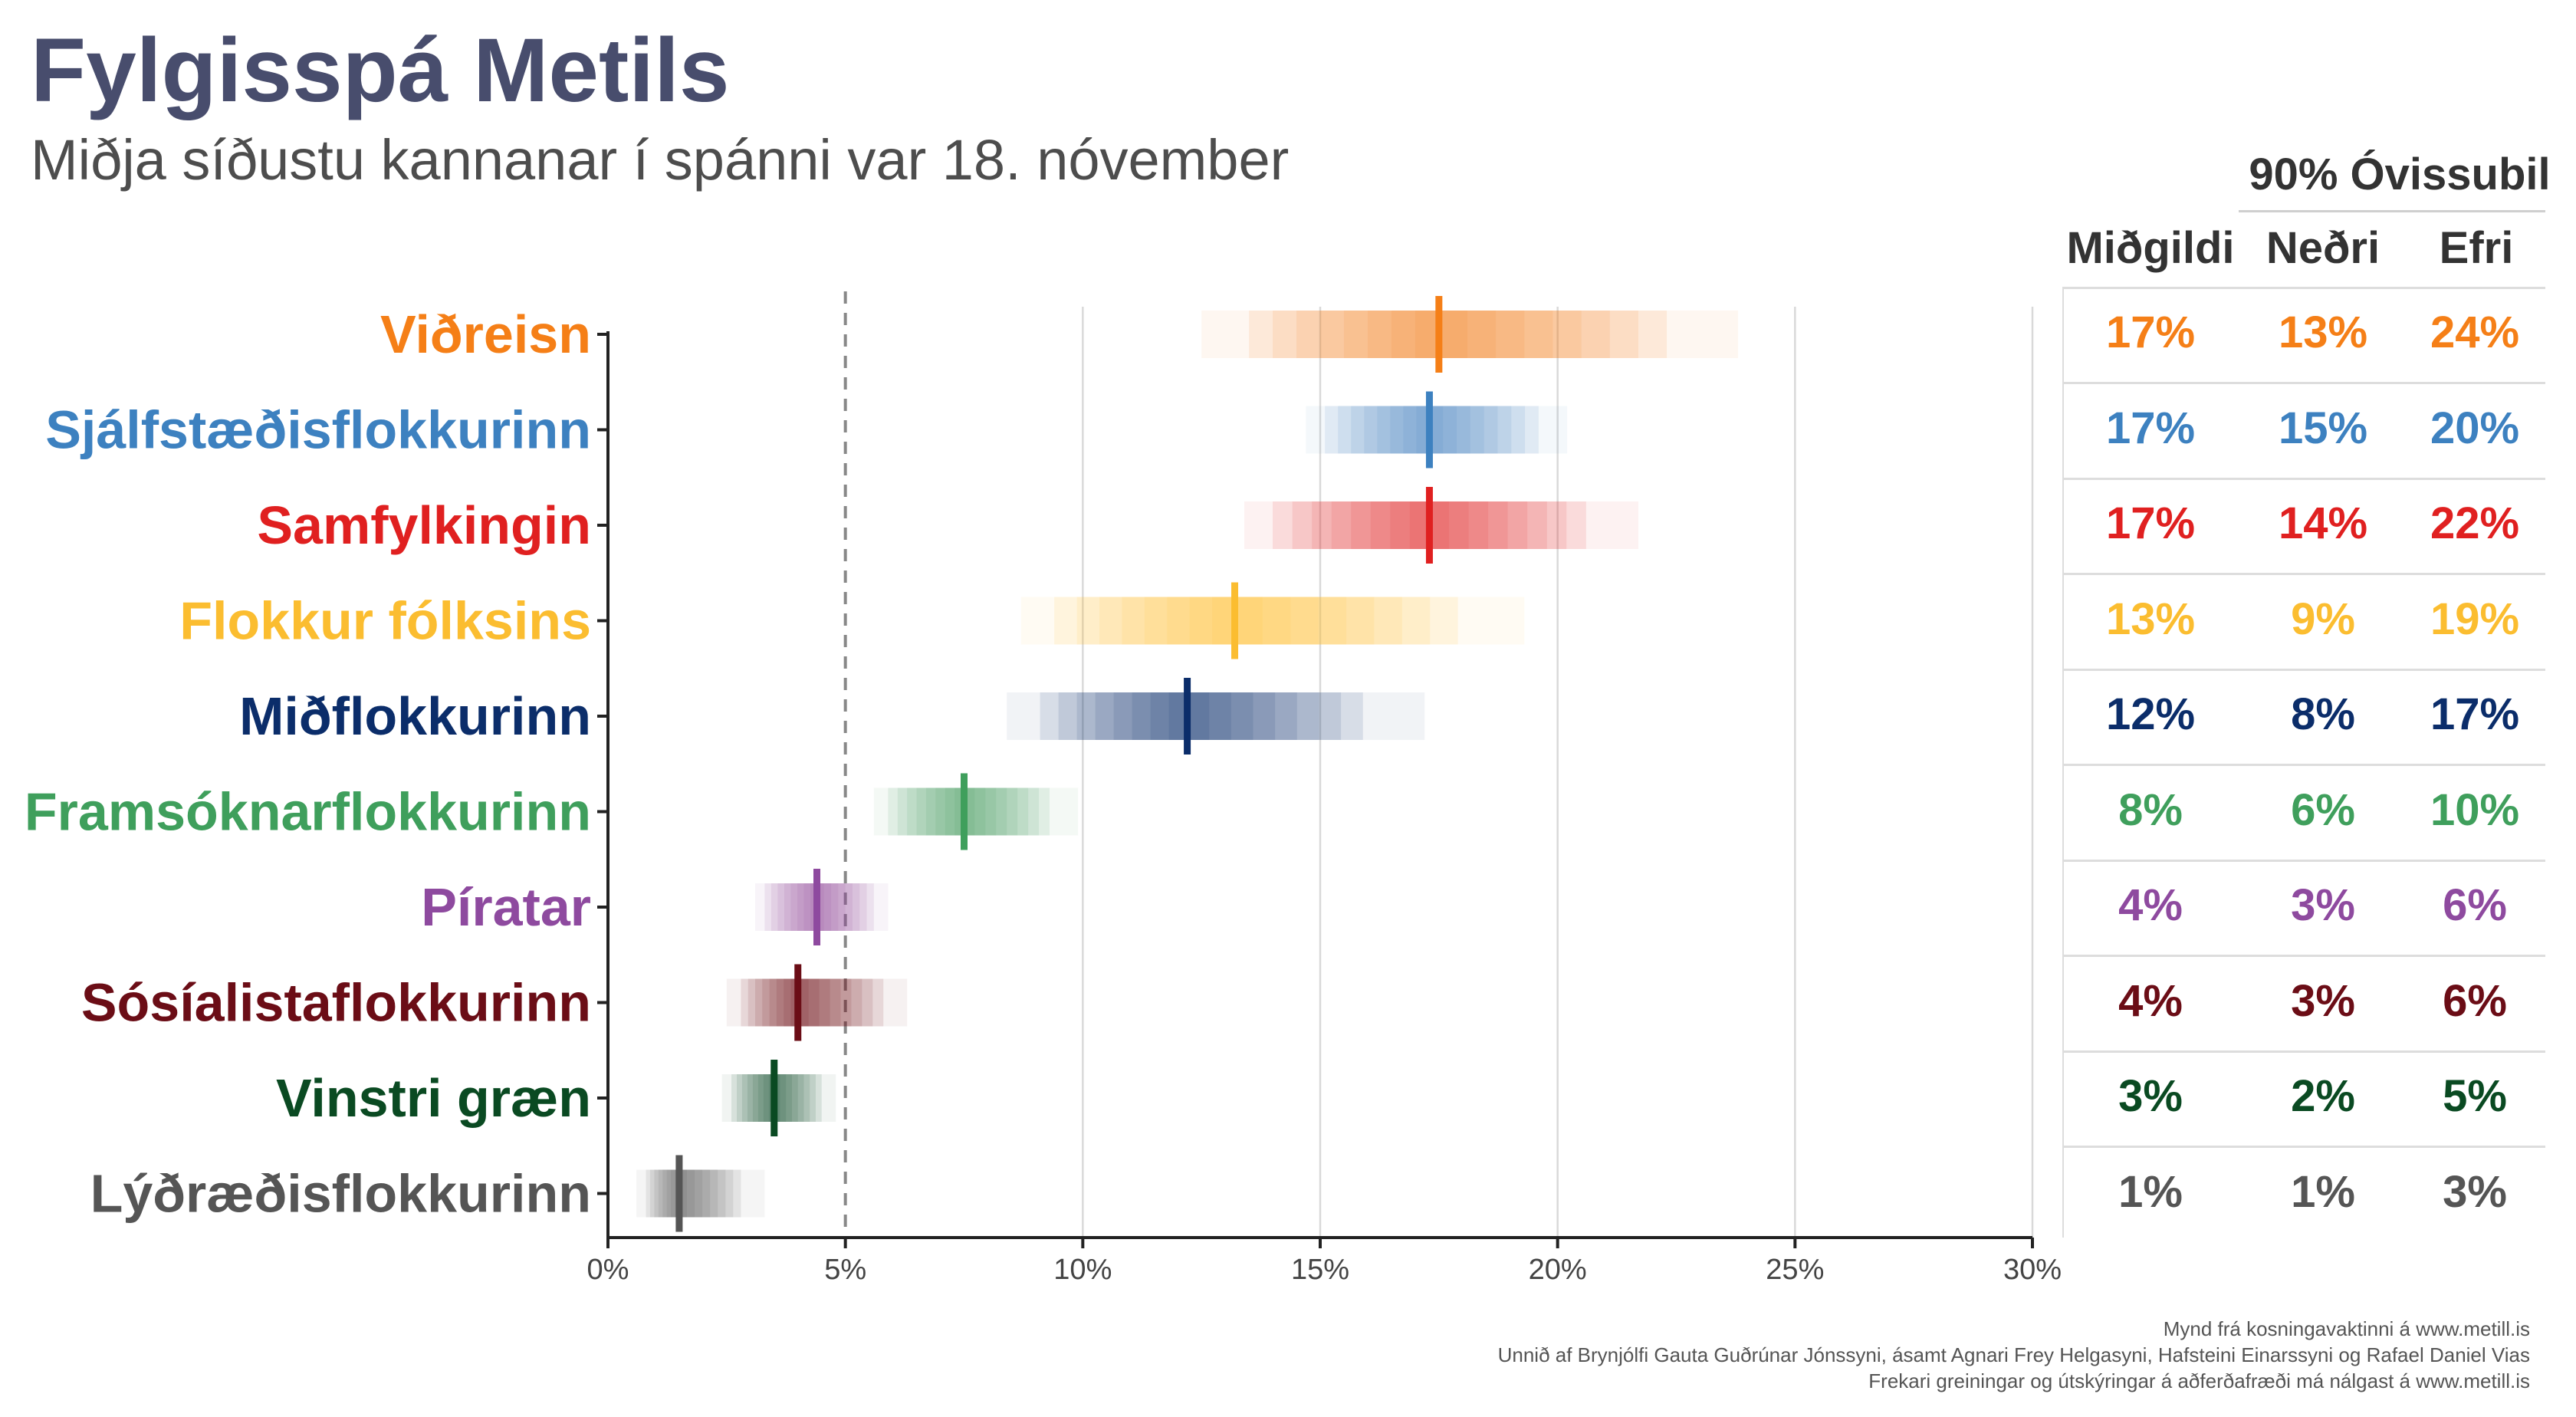 Image resolution: width=2576 pixels, height=1417 pixels. I want to click on party-label: Framsóknarflokkurinn, so click(308, 812).